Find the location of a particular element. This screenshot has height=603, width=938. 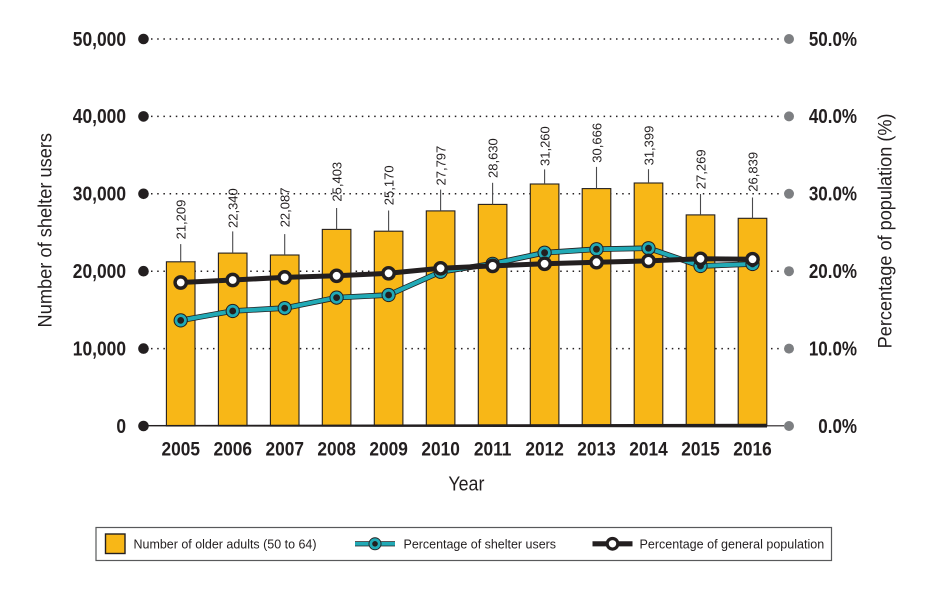

svg-text: 10.0% is located at coordinates (833, 348).